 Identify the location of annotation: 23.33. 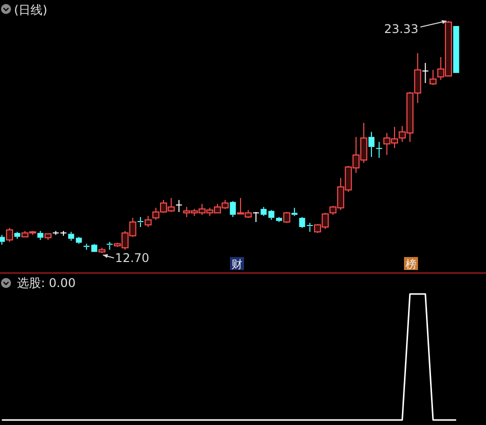
(401, 29).